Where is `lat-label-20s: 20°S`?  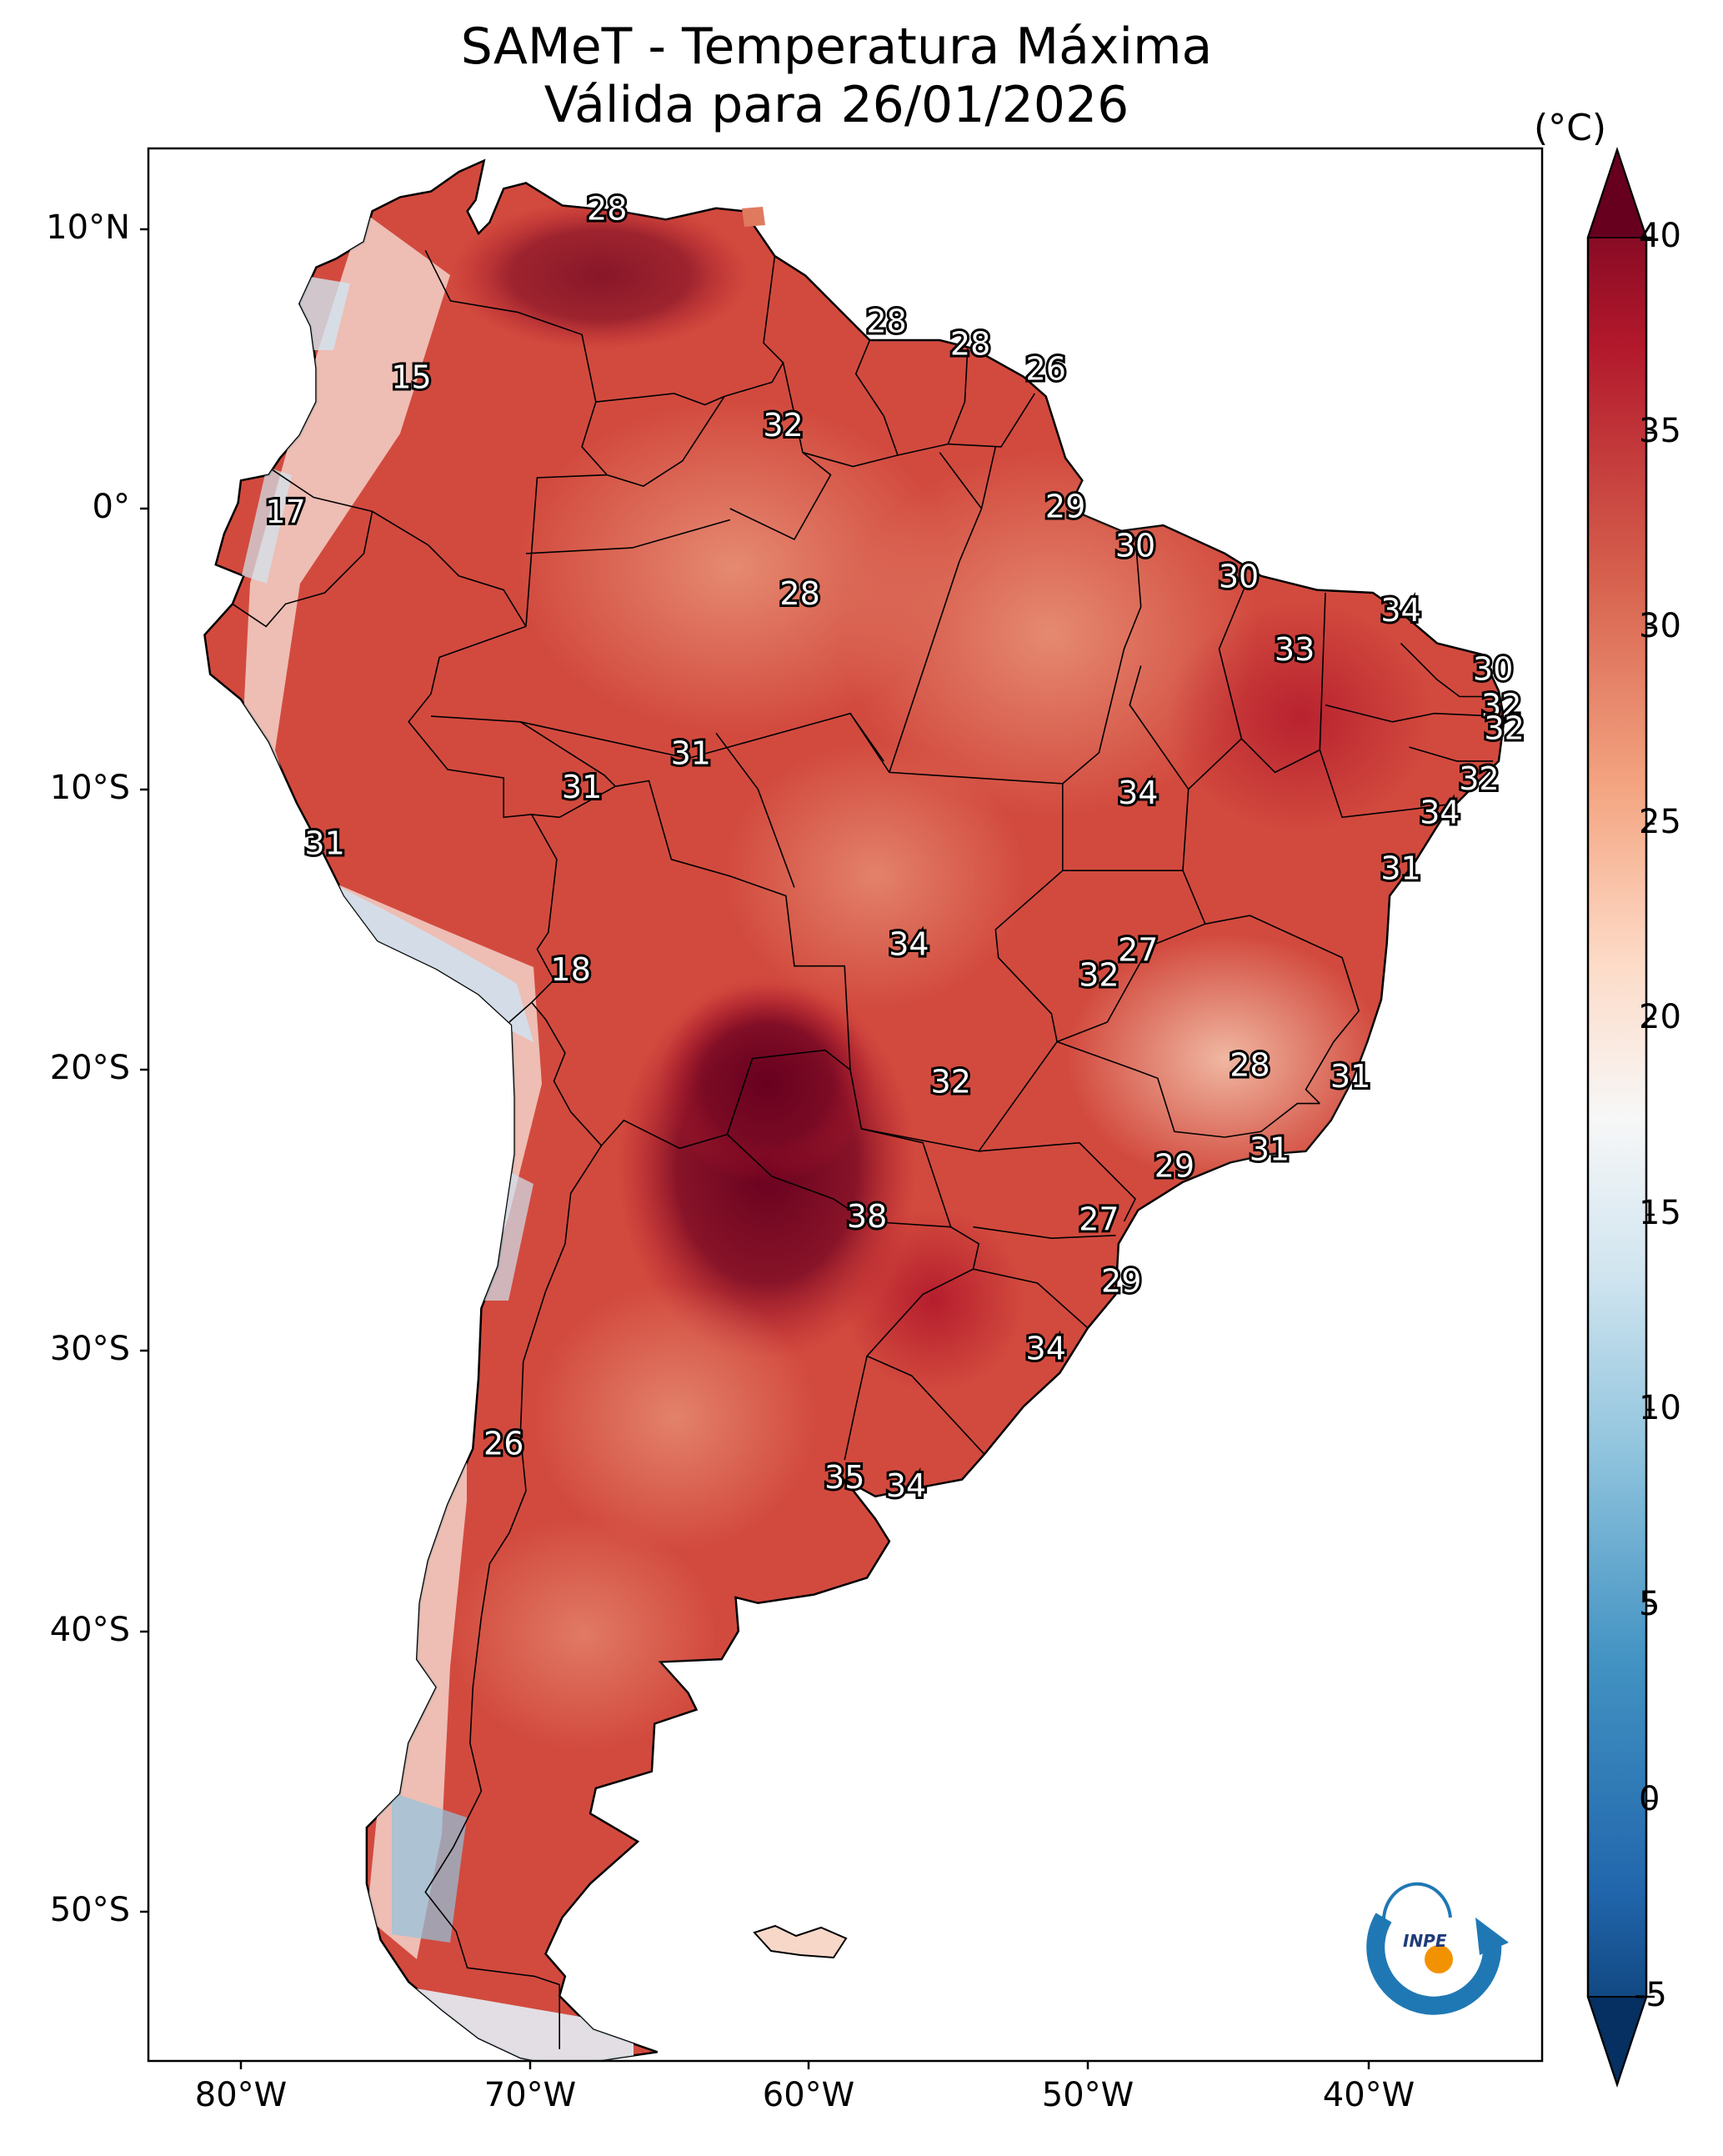
lat-label-20s: 20°S is located at coordinates (89, 1068).